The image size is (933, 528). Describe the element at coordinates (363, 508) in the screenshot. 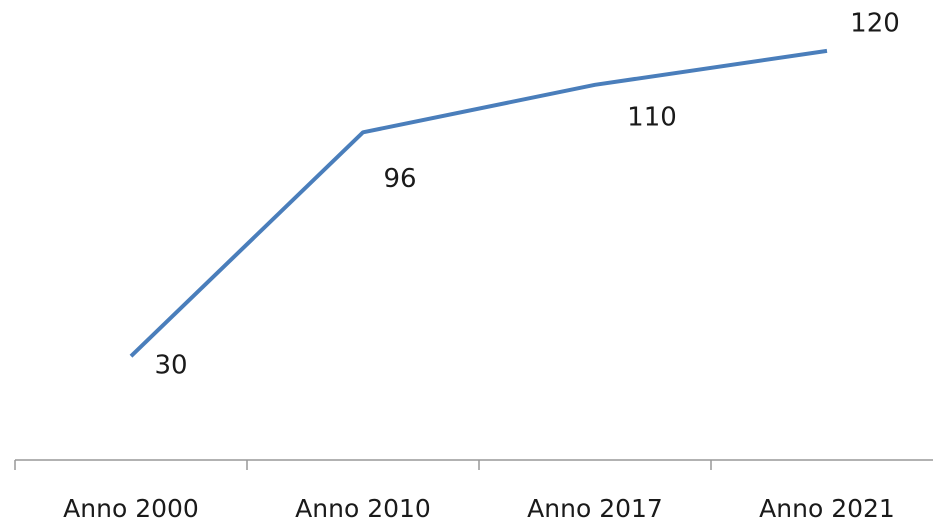

I see `x-tick-label: Anno 2010` at that location.